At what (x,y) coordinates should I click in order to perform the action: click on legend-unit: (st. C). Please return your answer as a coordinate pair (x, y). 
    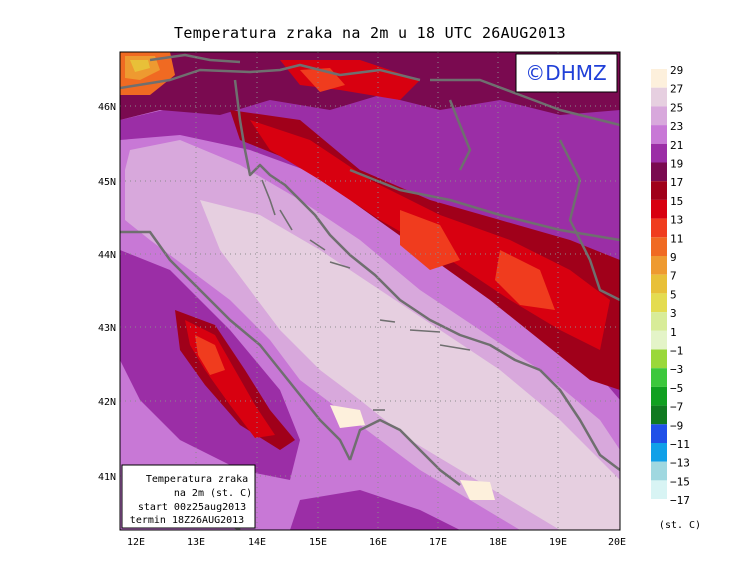
    Looking at the image, I should click on (680, 525).